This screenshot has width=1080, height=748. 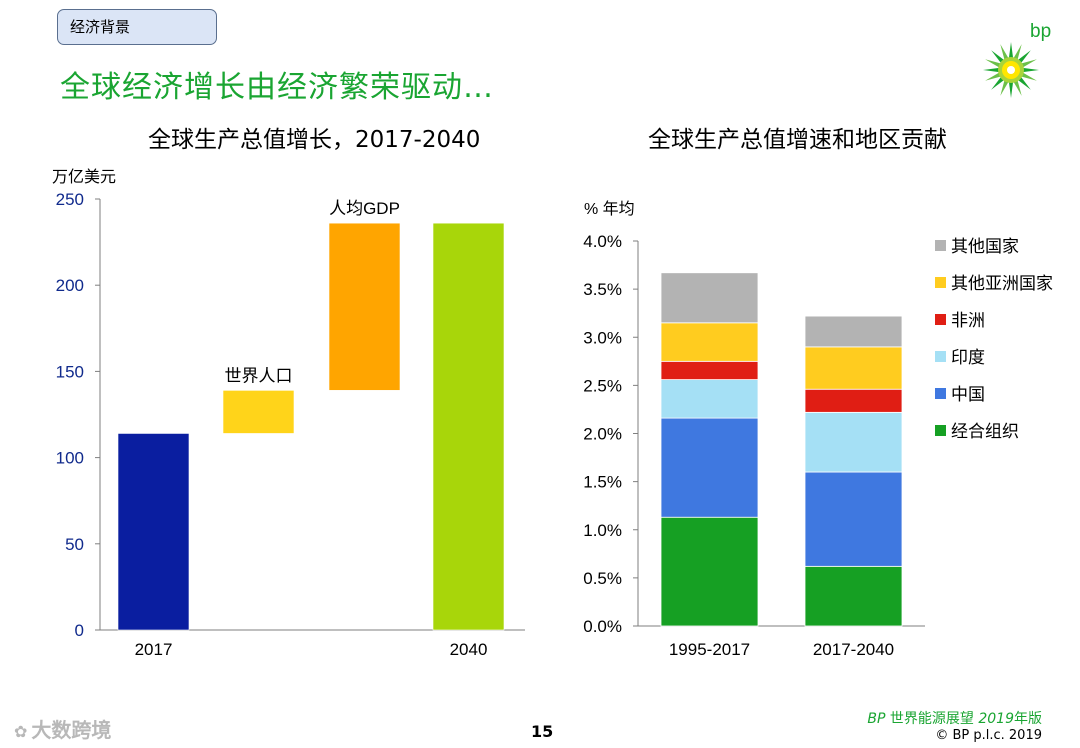 I want to click on footer-brand: BP, so click(x=876, y=719).